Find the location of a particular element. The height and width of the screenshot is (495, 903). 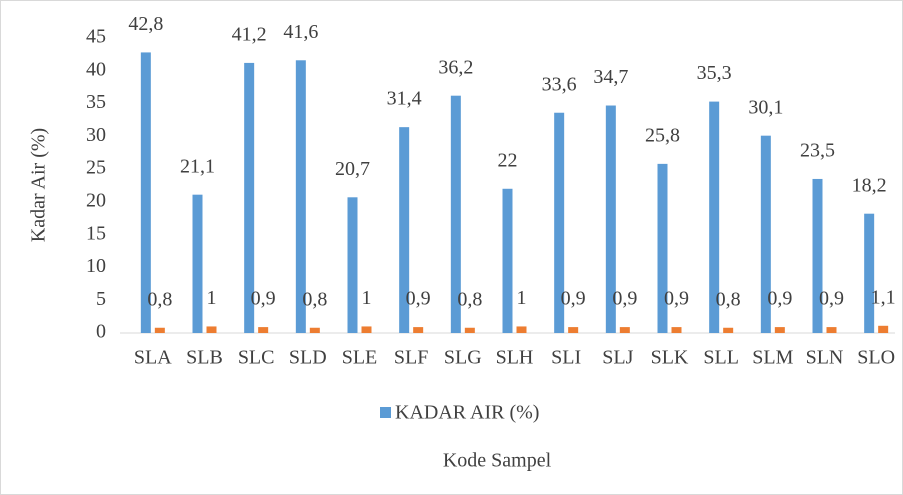

y-tick-label: 45 is located at coordinates (96, 37).